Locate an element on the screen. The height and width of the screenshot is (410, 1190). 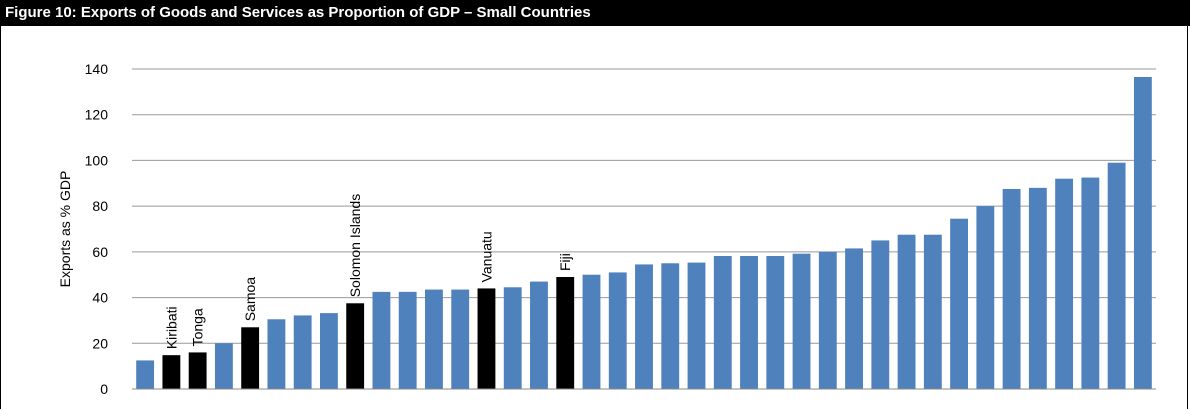
bar-country-label: Tonga is located at coordinates (198, 327).